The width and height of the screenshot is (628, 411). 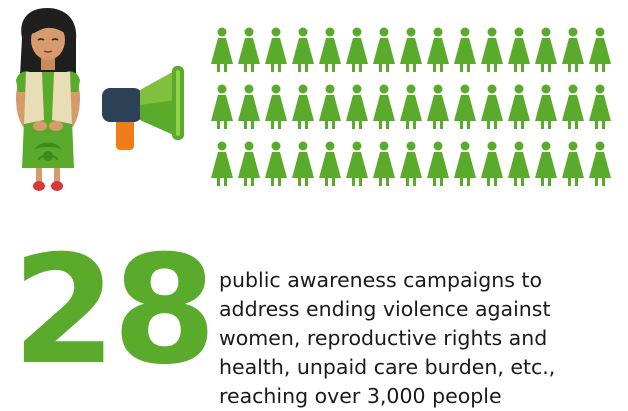 I want to click on megaphone-icon, so click(x=143, y=108).